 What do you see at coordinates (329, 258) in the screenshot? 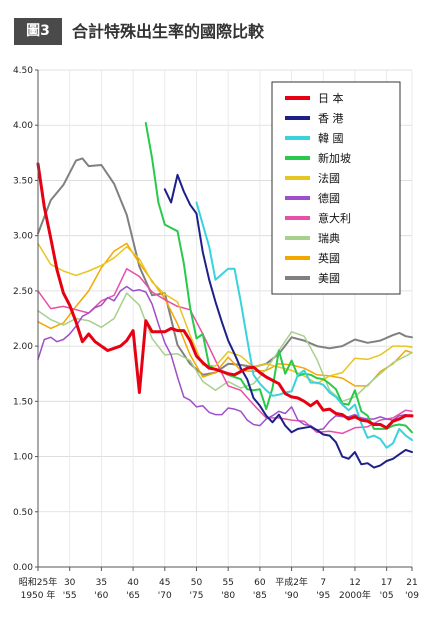
I see `legend-label: 英國` at bounding box center [329, 258].